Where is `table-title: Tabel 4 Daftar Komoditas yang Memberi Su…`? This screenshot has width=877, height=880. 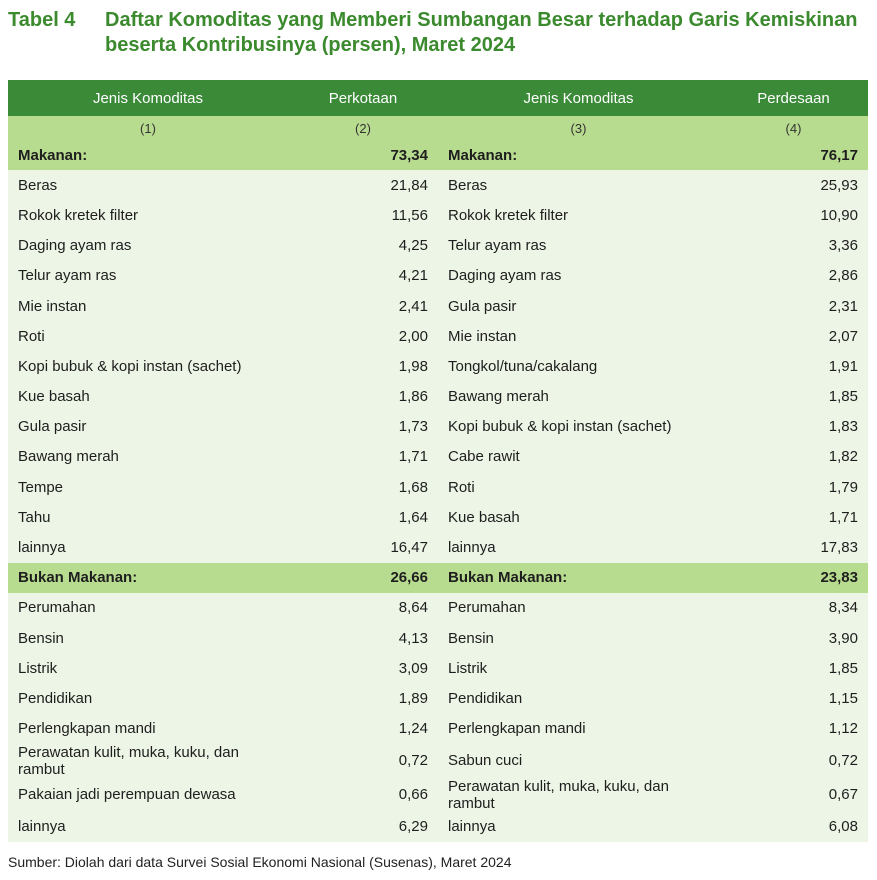
table-title: Tabel 4 Daftar Komoditas yang Memberi Su… is located at coordinates (438, 33).